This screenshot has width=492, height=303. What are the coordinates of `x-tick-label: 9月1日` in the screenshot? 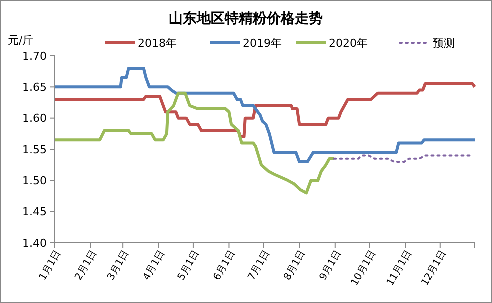 It's located at (331, 265).